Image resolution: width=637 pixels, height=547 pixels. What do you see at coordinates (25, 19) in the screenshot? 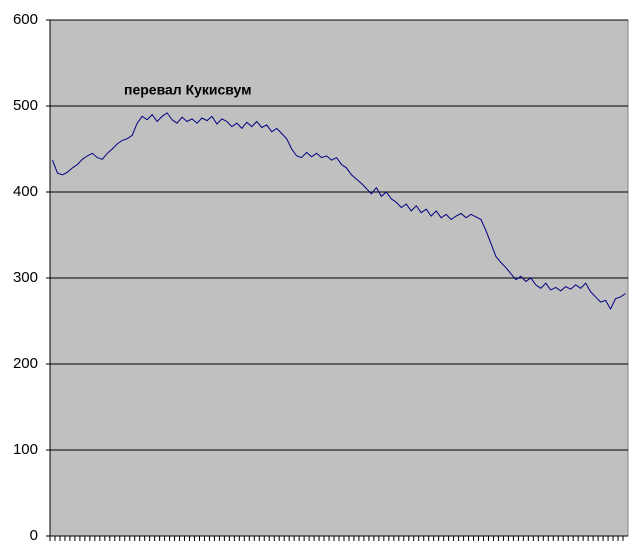
I see `y-tick-label: 600` at bounding box center [25, 19].